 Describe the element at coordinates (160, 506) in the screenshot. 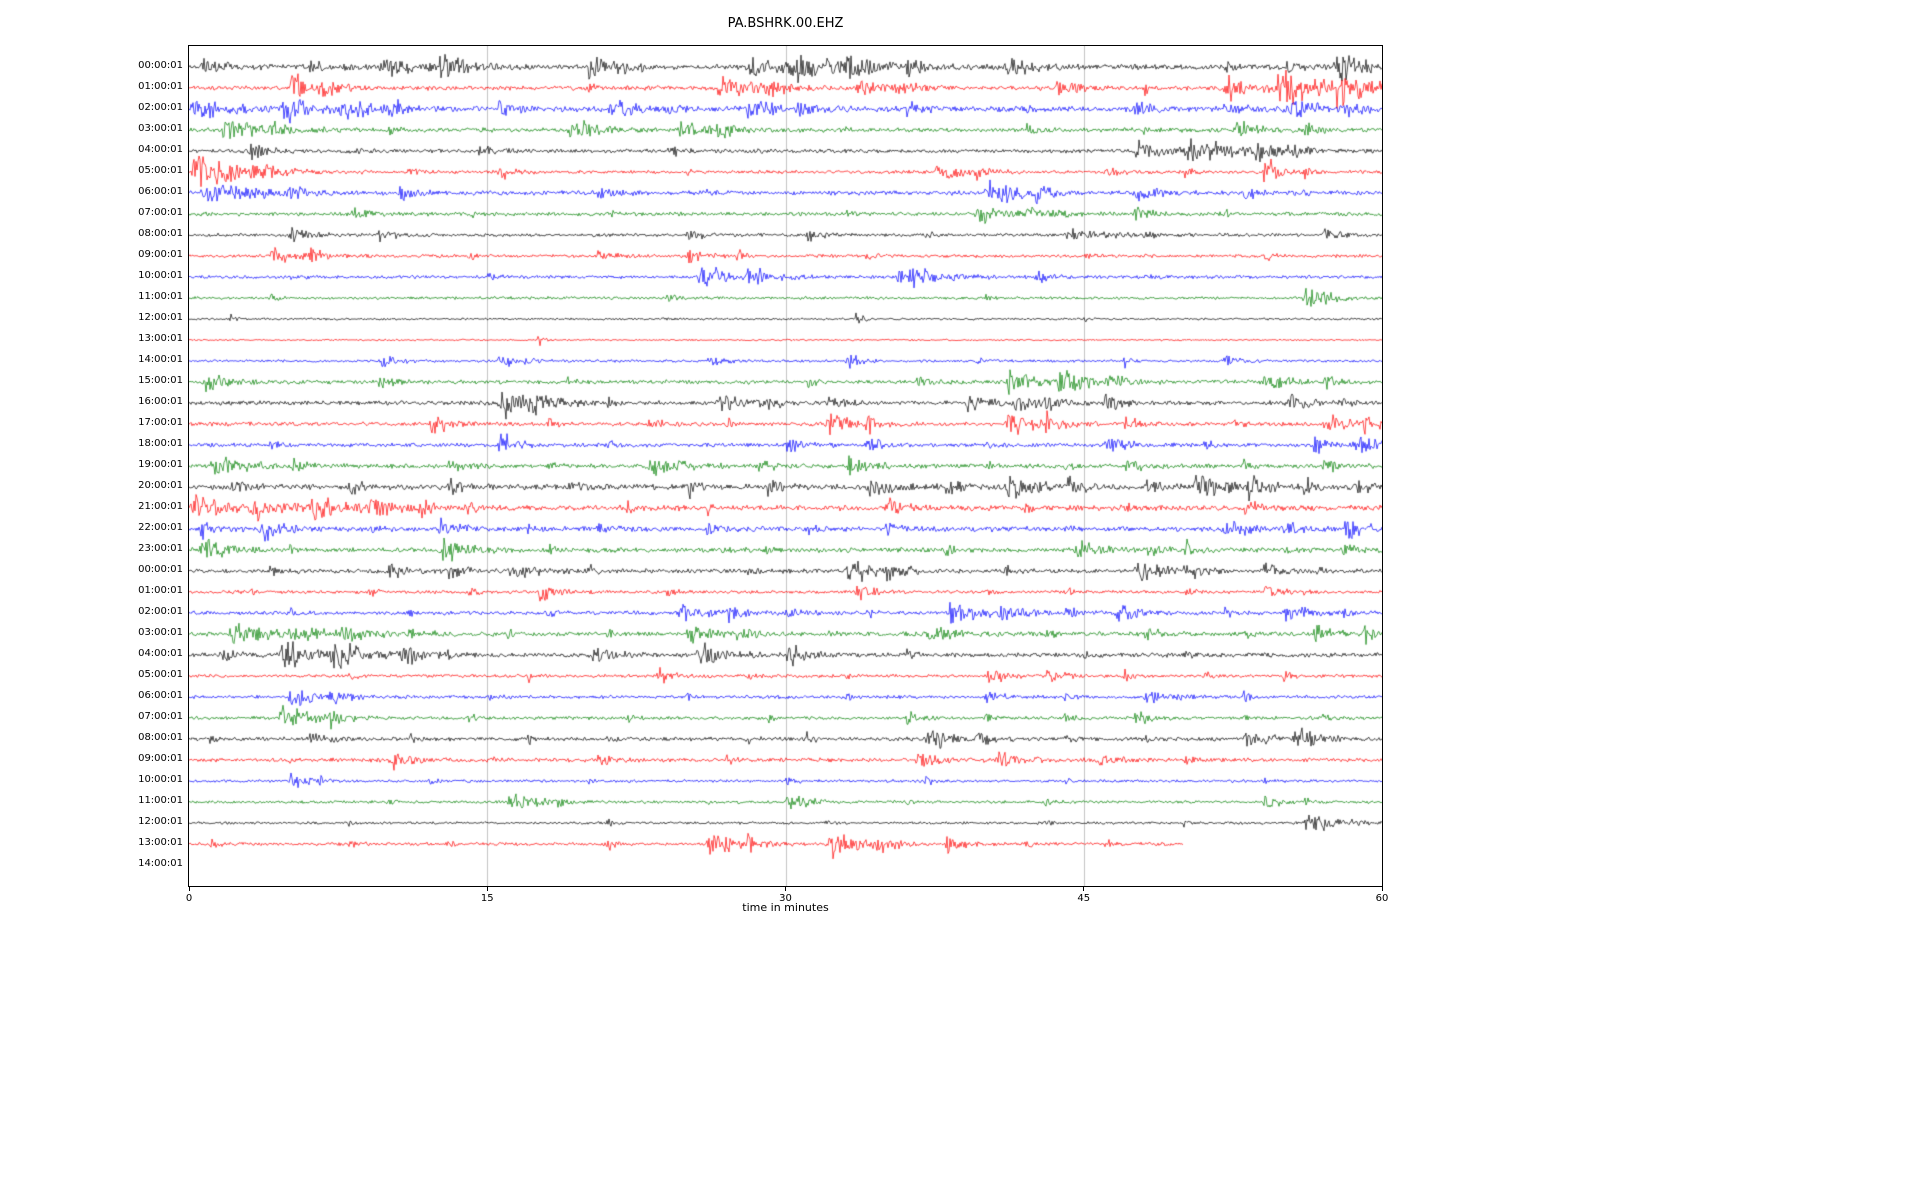

I see `y-axis-label: 21:00:01` at that location.